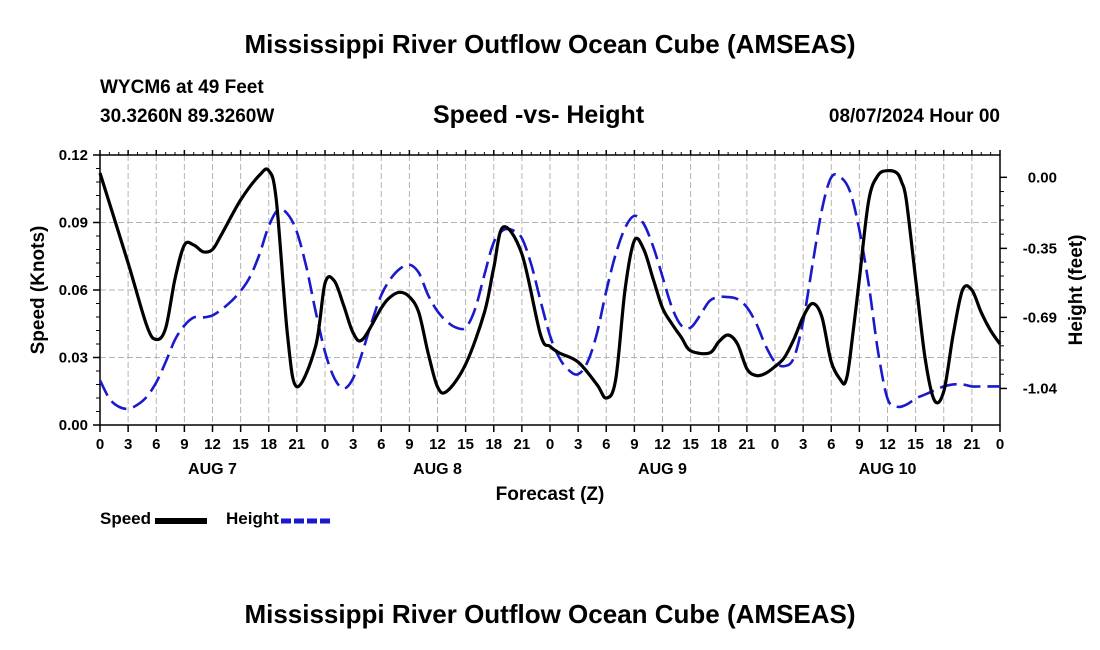  What do you see at coordinates (662, 469) in the screenshot?
I see `x-day-label: AUG 9` at bounding box center [662, 469].